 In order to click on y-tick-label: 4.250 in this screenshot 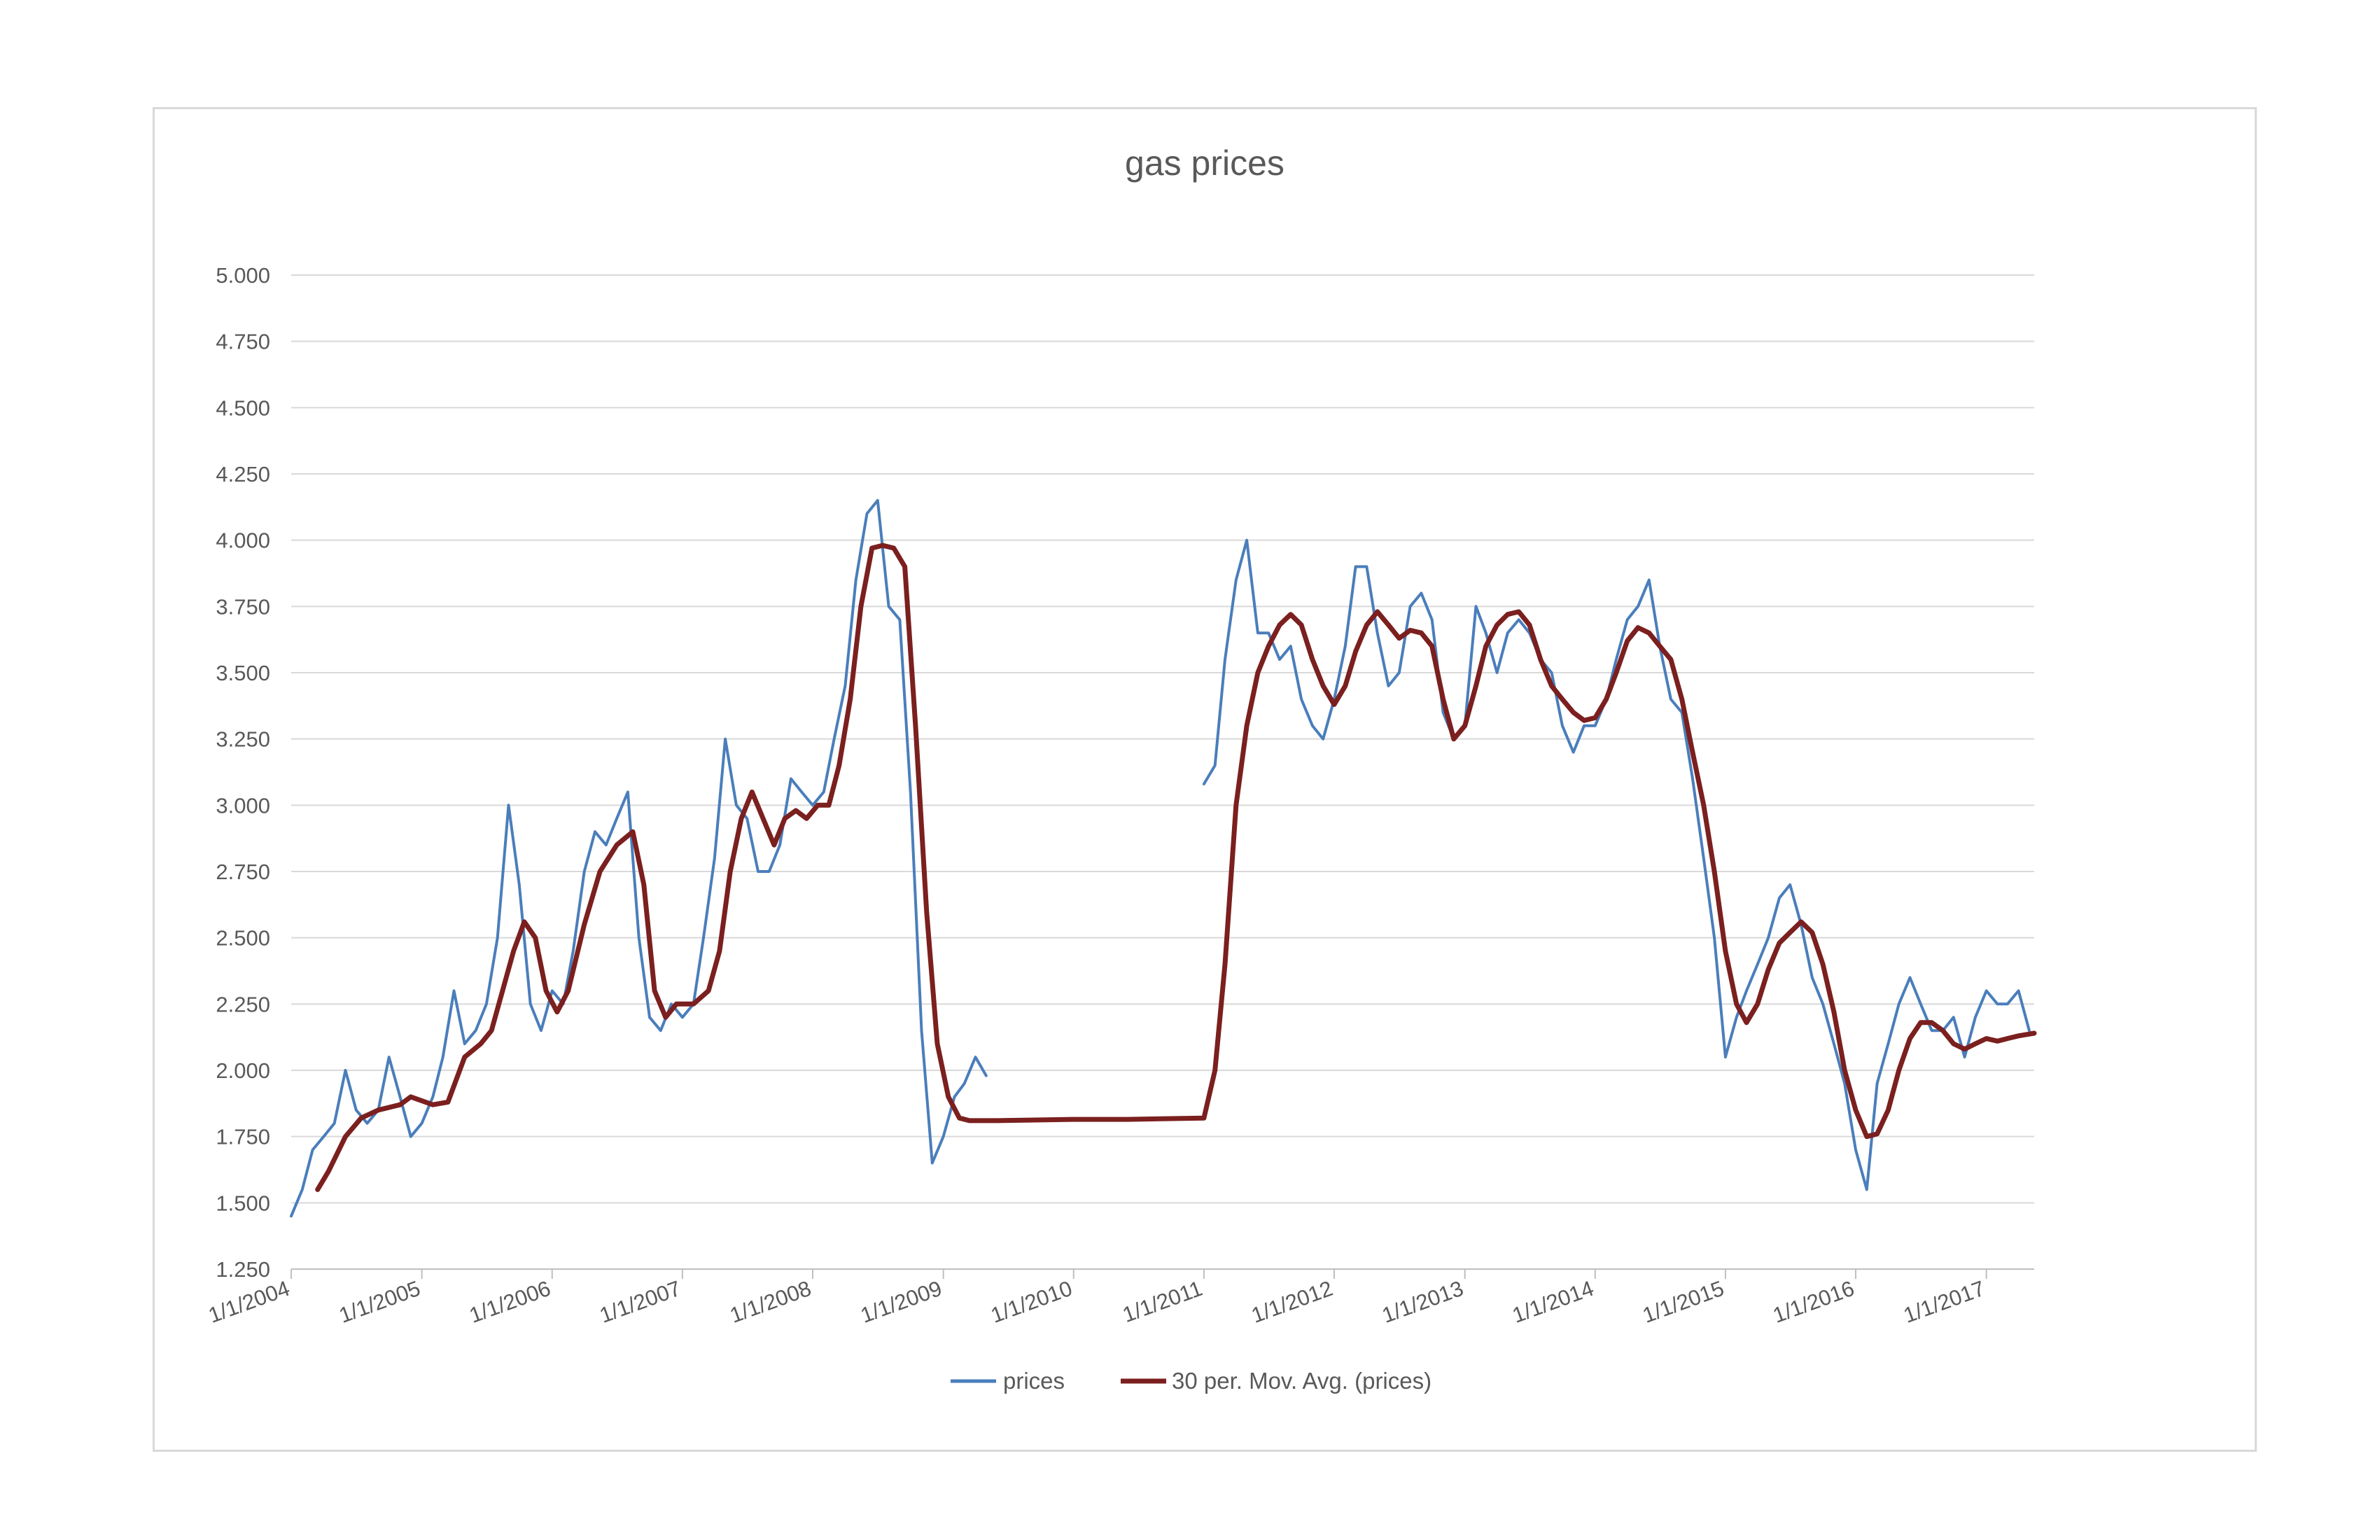, I will do `click(243, 474)`.